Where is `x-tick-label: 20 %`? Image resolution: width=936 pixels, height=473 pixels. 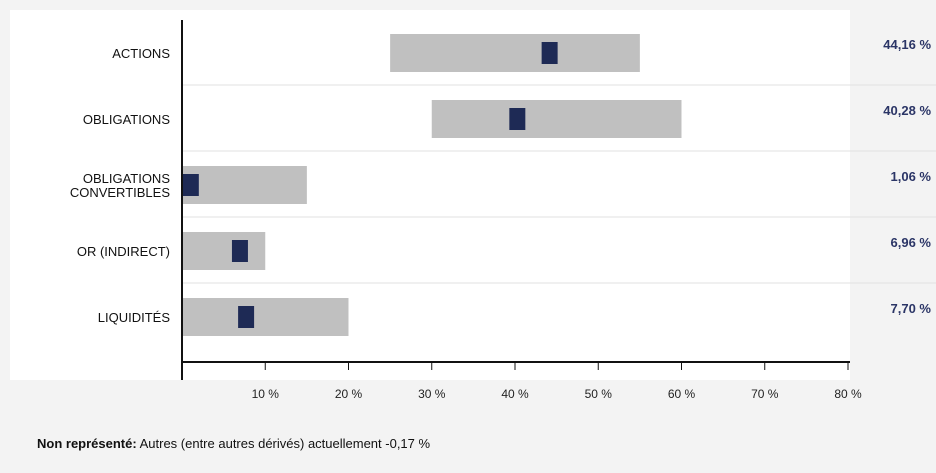 x-tick-label: 20 % is located at coordinates (349, 394).